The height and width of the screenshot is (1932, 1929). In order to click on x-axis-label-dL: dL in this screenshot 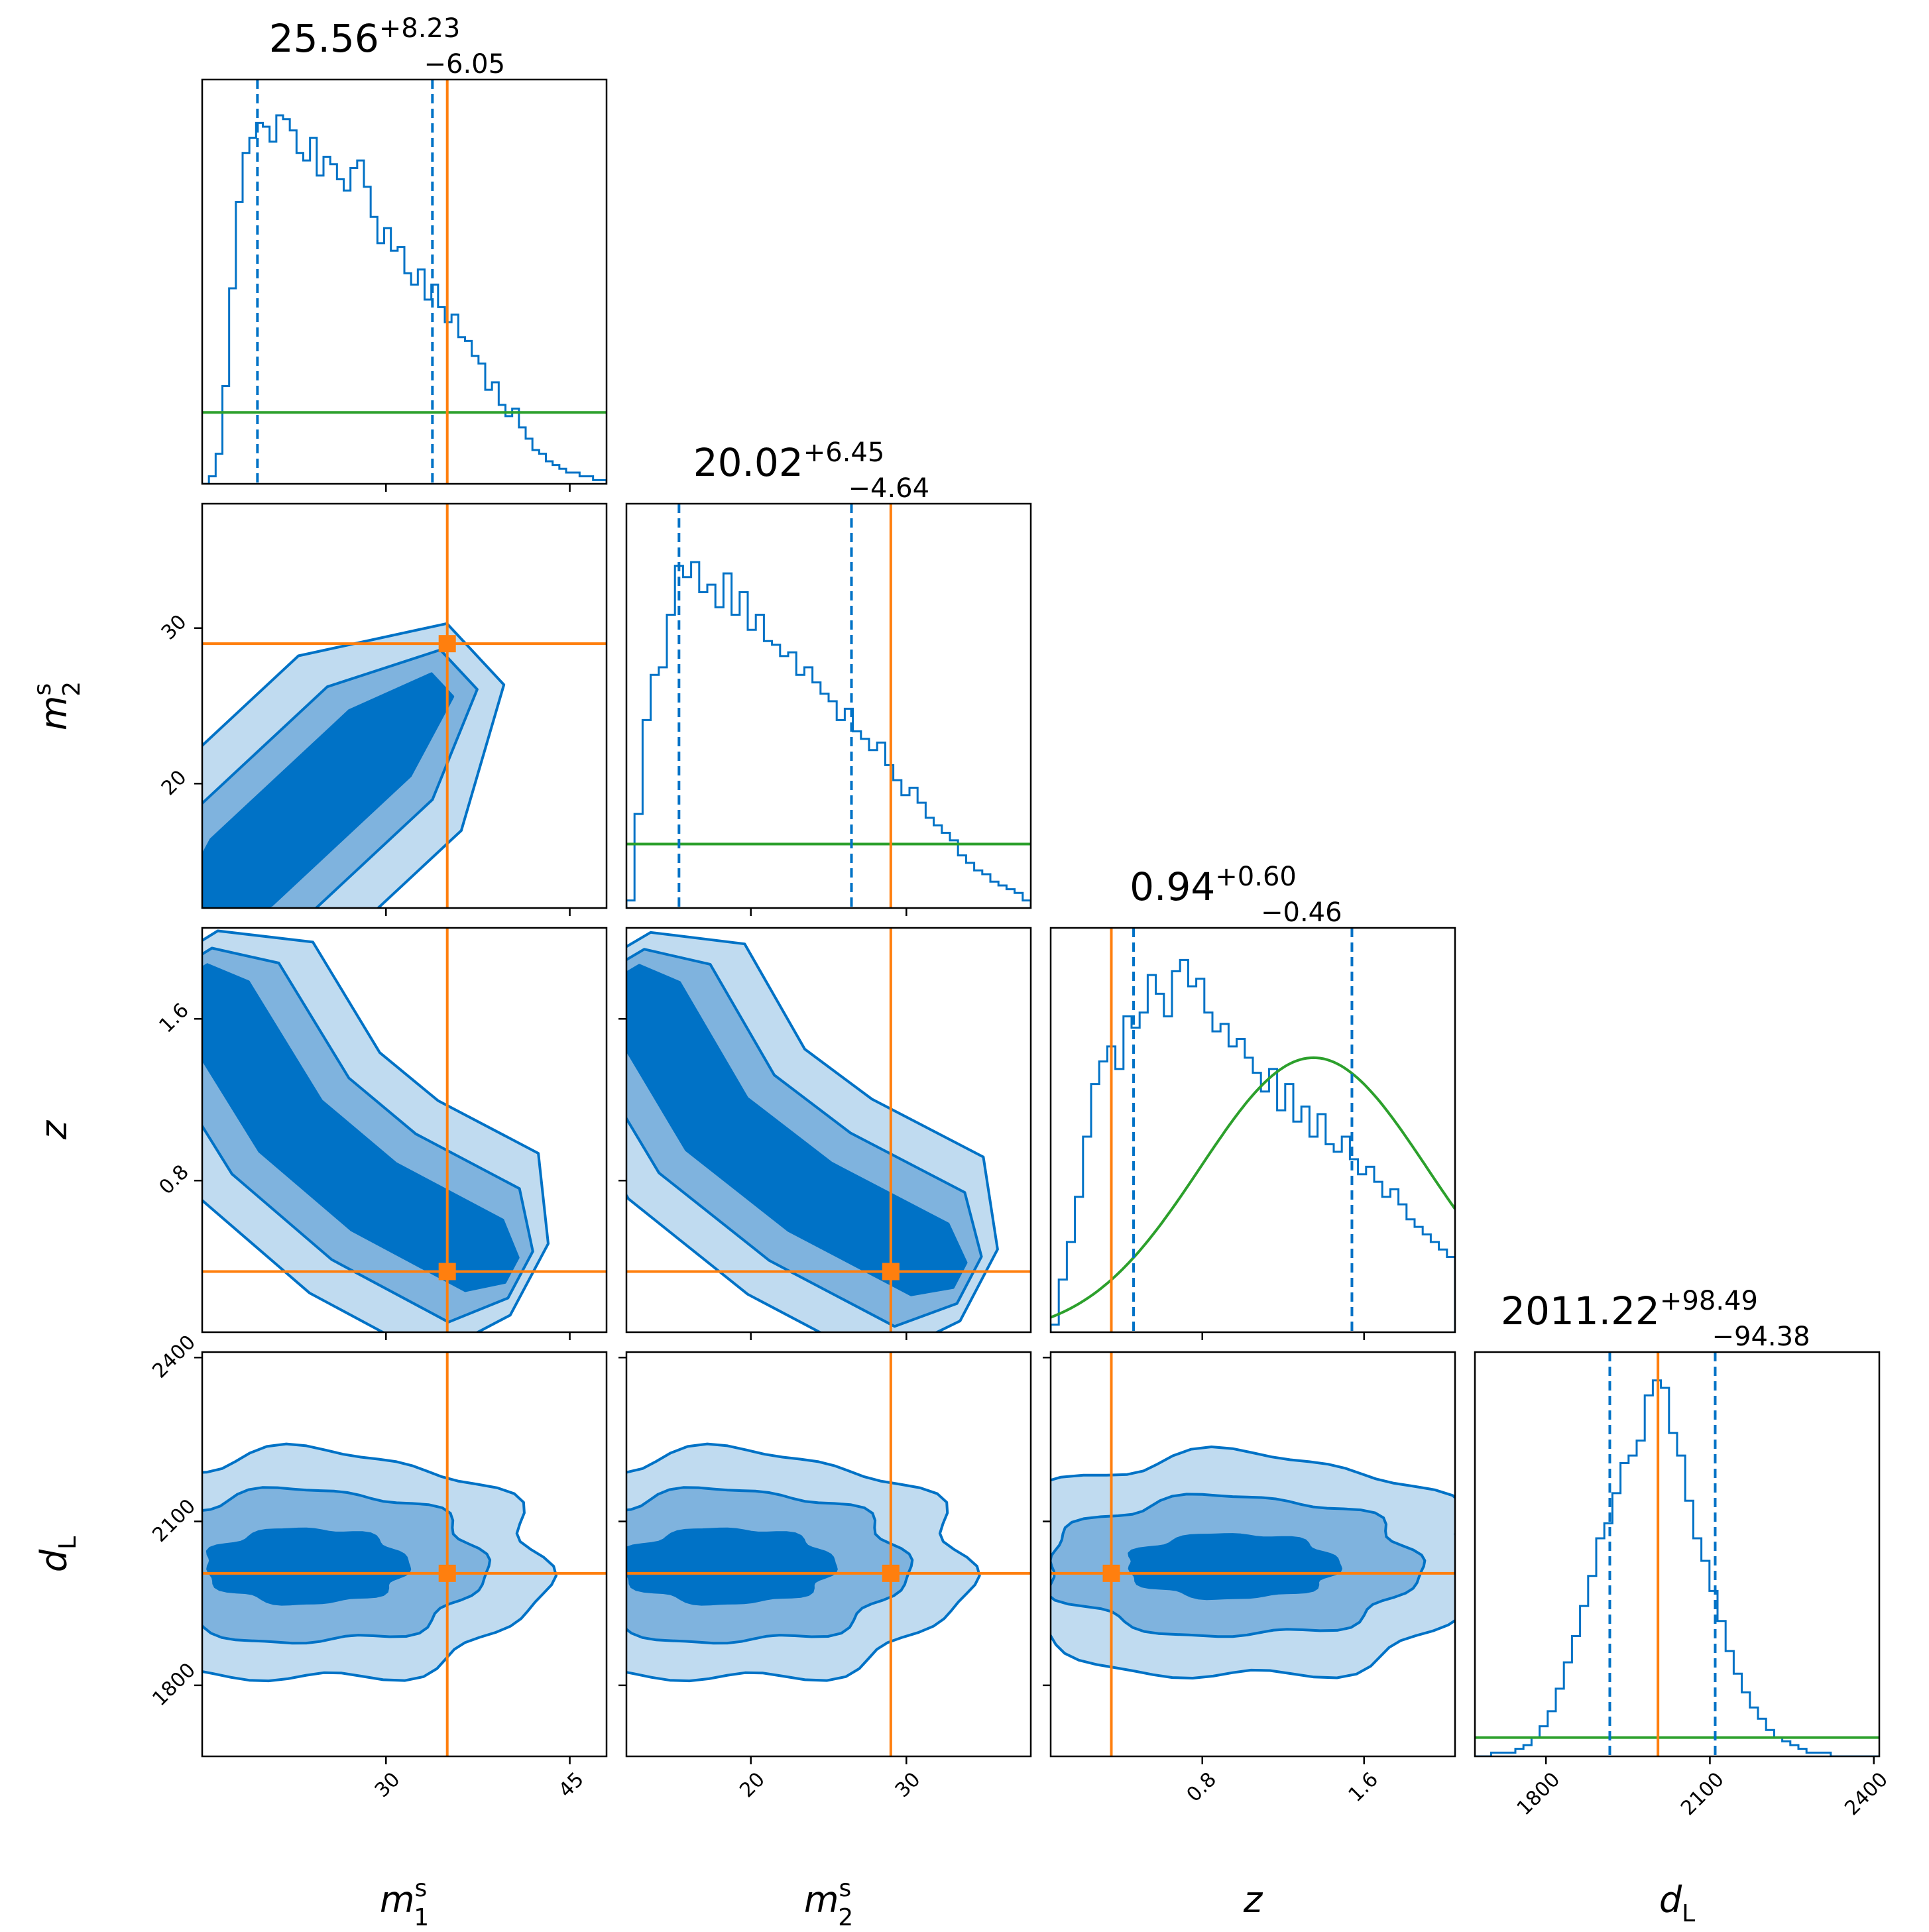, I will do `click(1677, 1903)`.